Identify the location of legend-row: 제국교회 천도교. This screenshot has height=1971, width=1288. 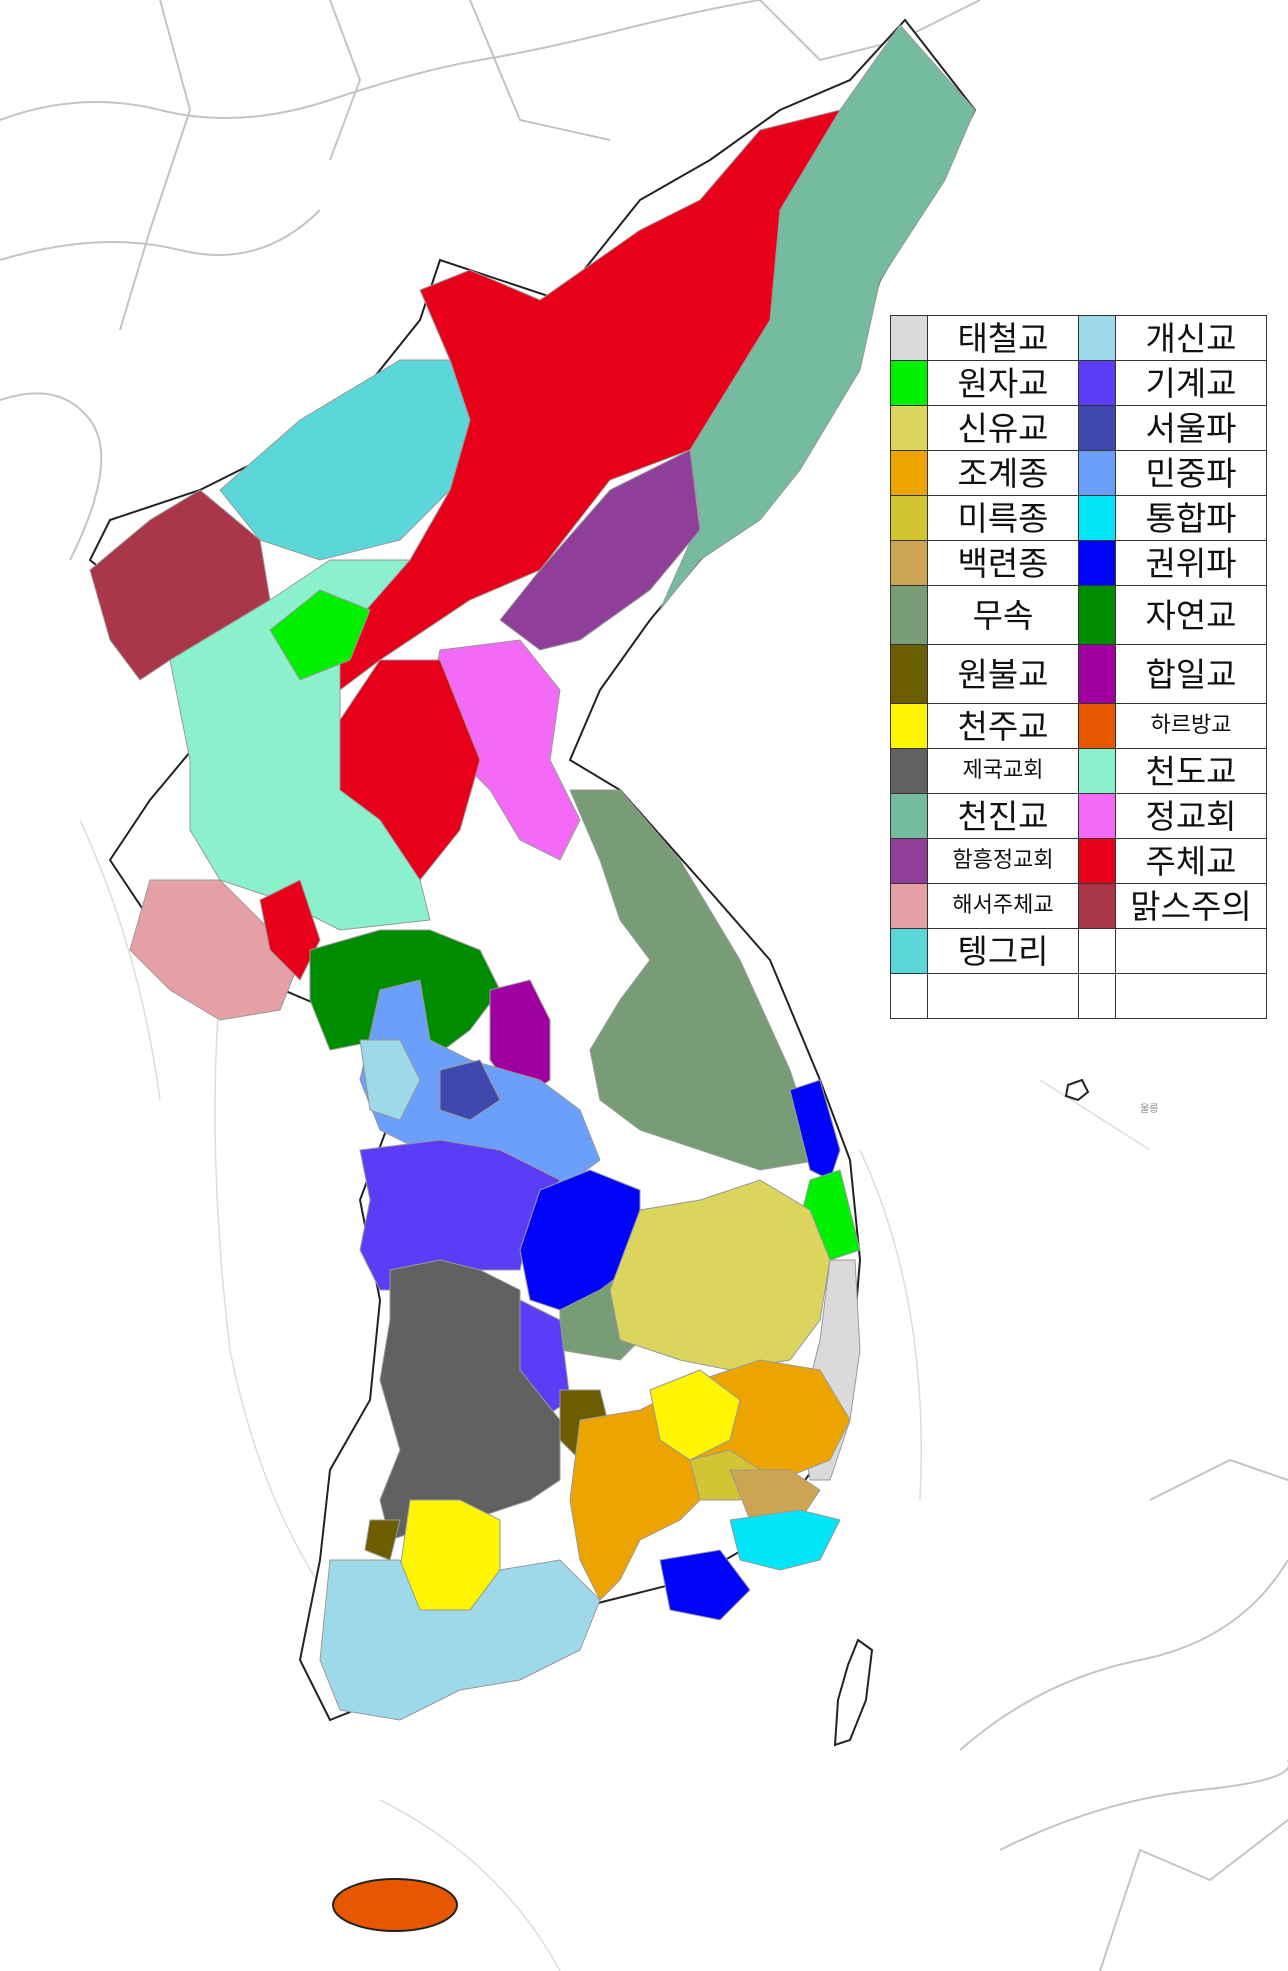
(1078, 771).